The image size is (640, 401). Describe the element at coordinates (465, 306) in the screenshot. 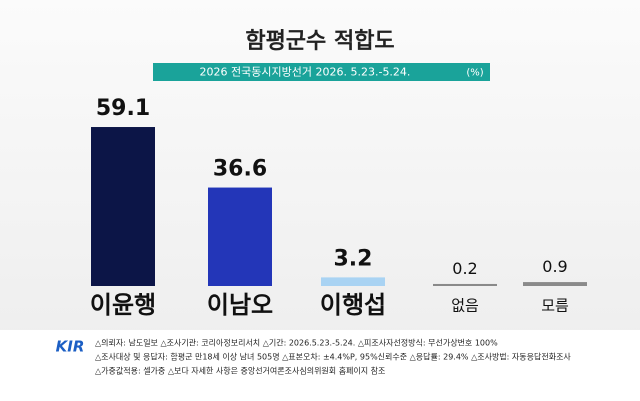

I see `category-label: 없음` at that location.